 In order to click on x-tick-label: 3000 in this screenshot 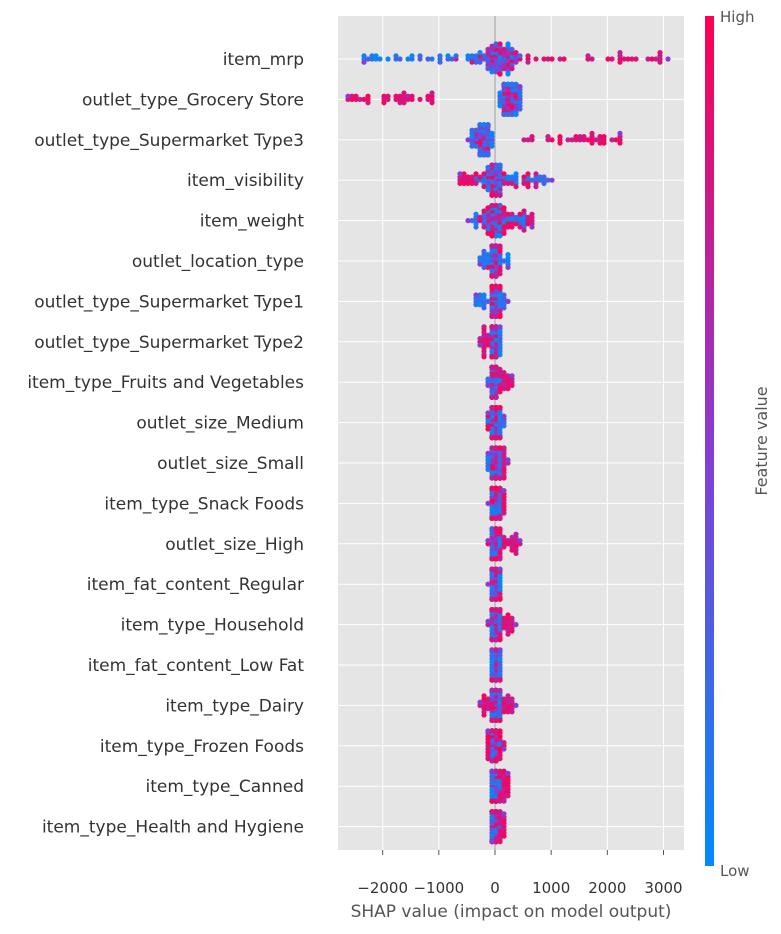, I will do `click(663, 888)`.